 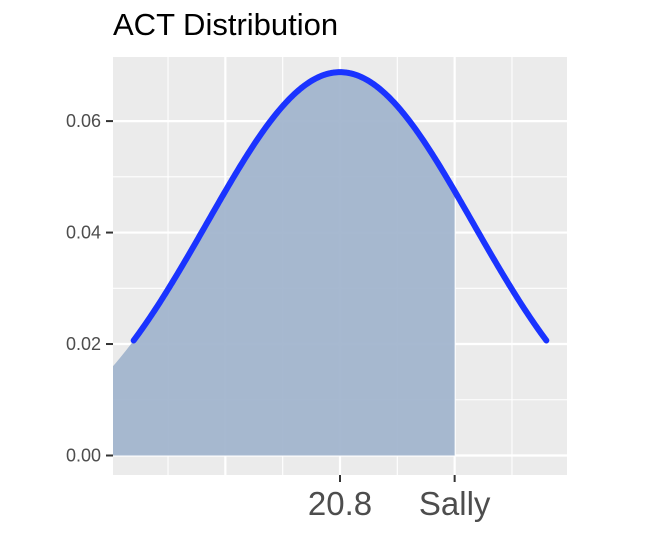 What do you see at coordinates (89, 288) in the screenshot?
I see `y-axis: 0.00 0.02 0.04 0.06` at bounding box center [89, 288].